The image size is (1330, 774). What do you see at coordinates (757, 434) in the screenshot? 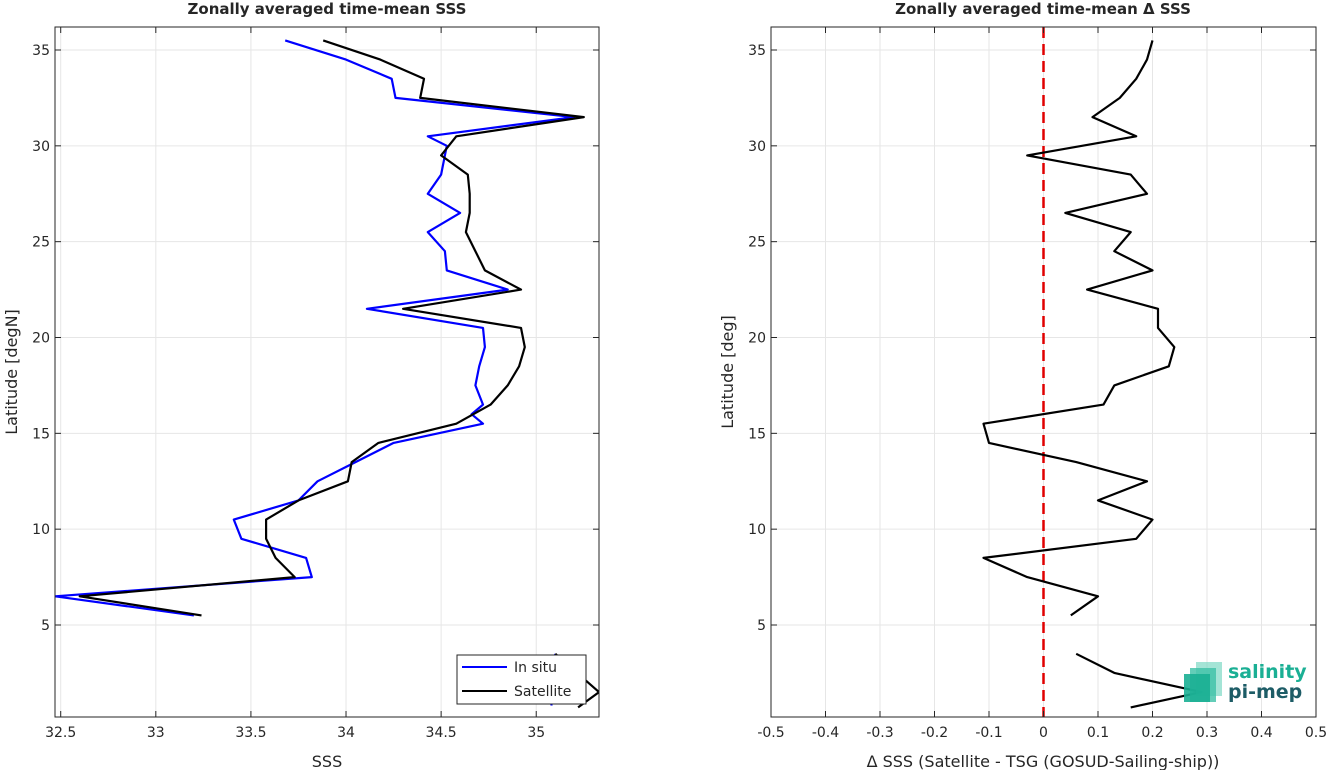
I see `right-y-tick-label: 15` at bounding box center [757, 434].